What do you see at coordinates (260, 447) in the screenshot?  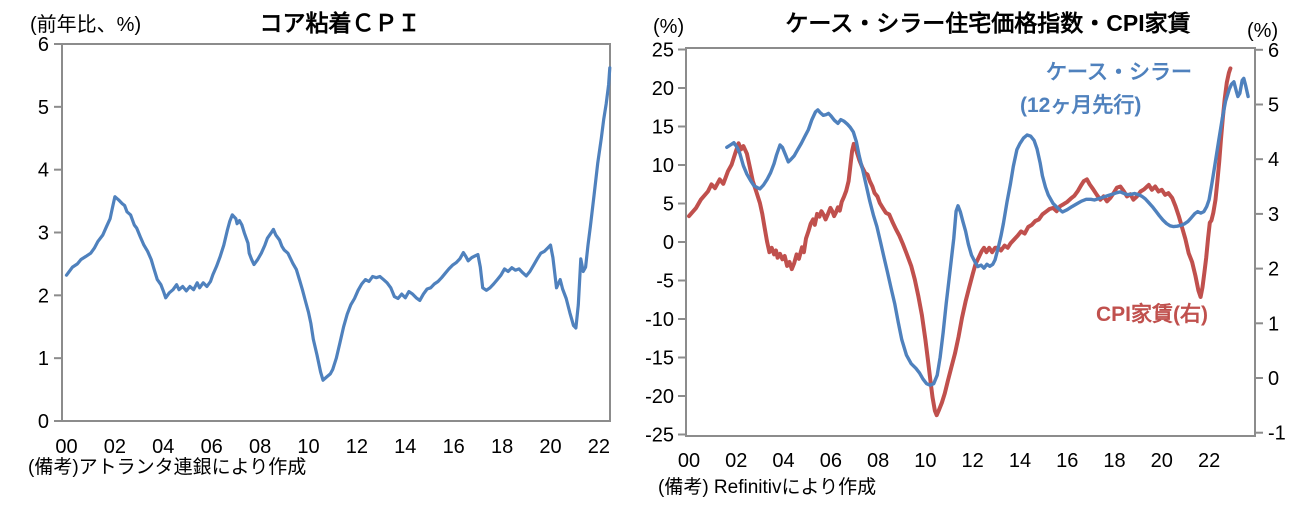 I see `left-chart-x-tick-label: 08` at bounding box center [260, 447].